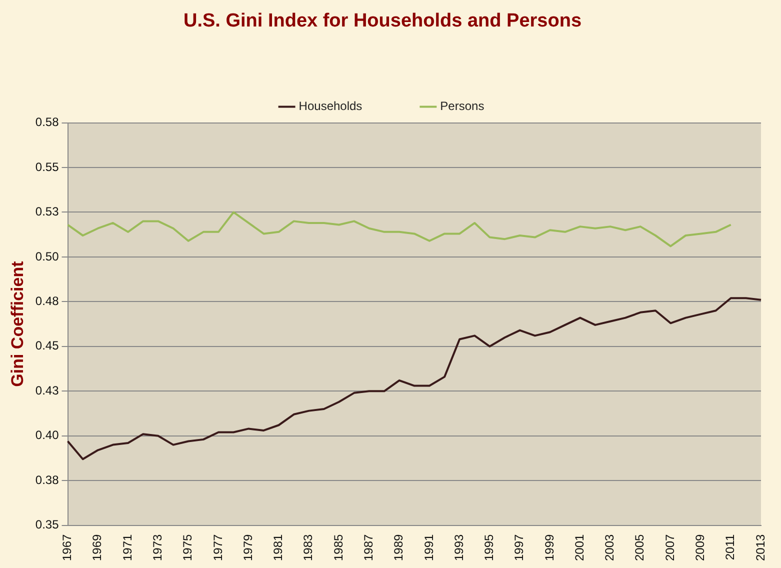  Describe the element at coordinates (700, 548) in the screenshot. I see `x-tick-label: 2009` at that location.